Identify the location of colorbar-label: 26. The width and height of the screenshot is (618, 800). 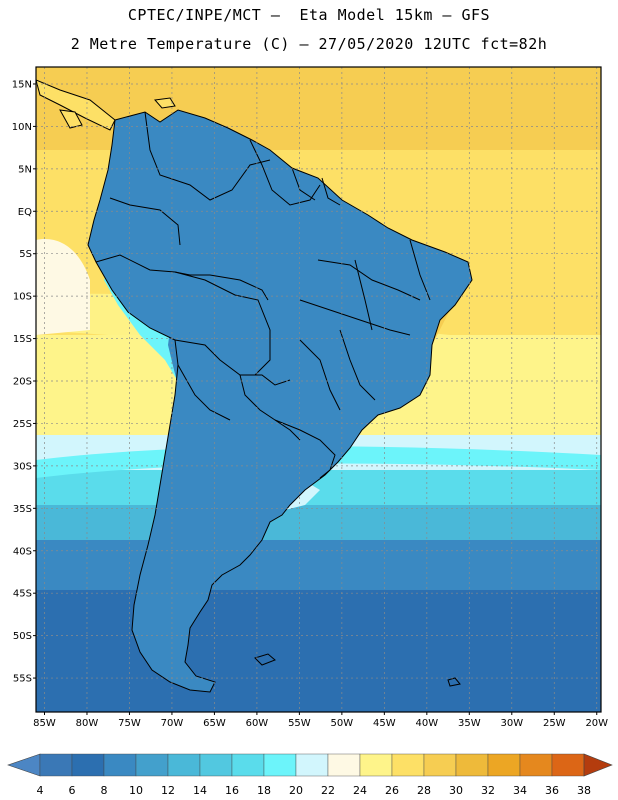
(392, 790).